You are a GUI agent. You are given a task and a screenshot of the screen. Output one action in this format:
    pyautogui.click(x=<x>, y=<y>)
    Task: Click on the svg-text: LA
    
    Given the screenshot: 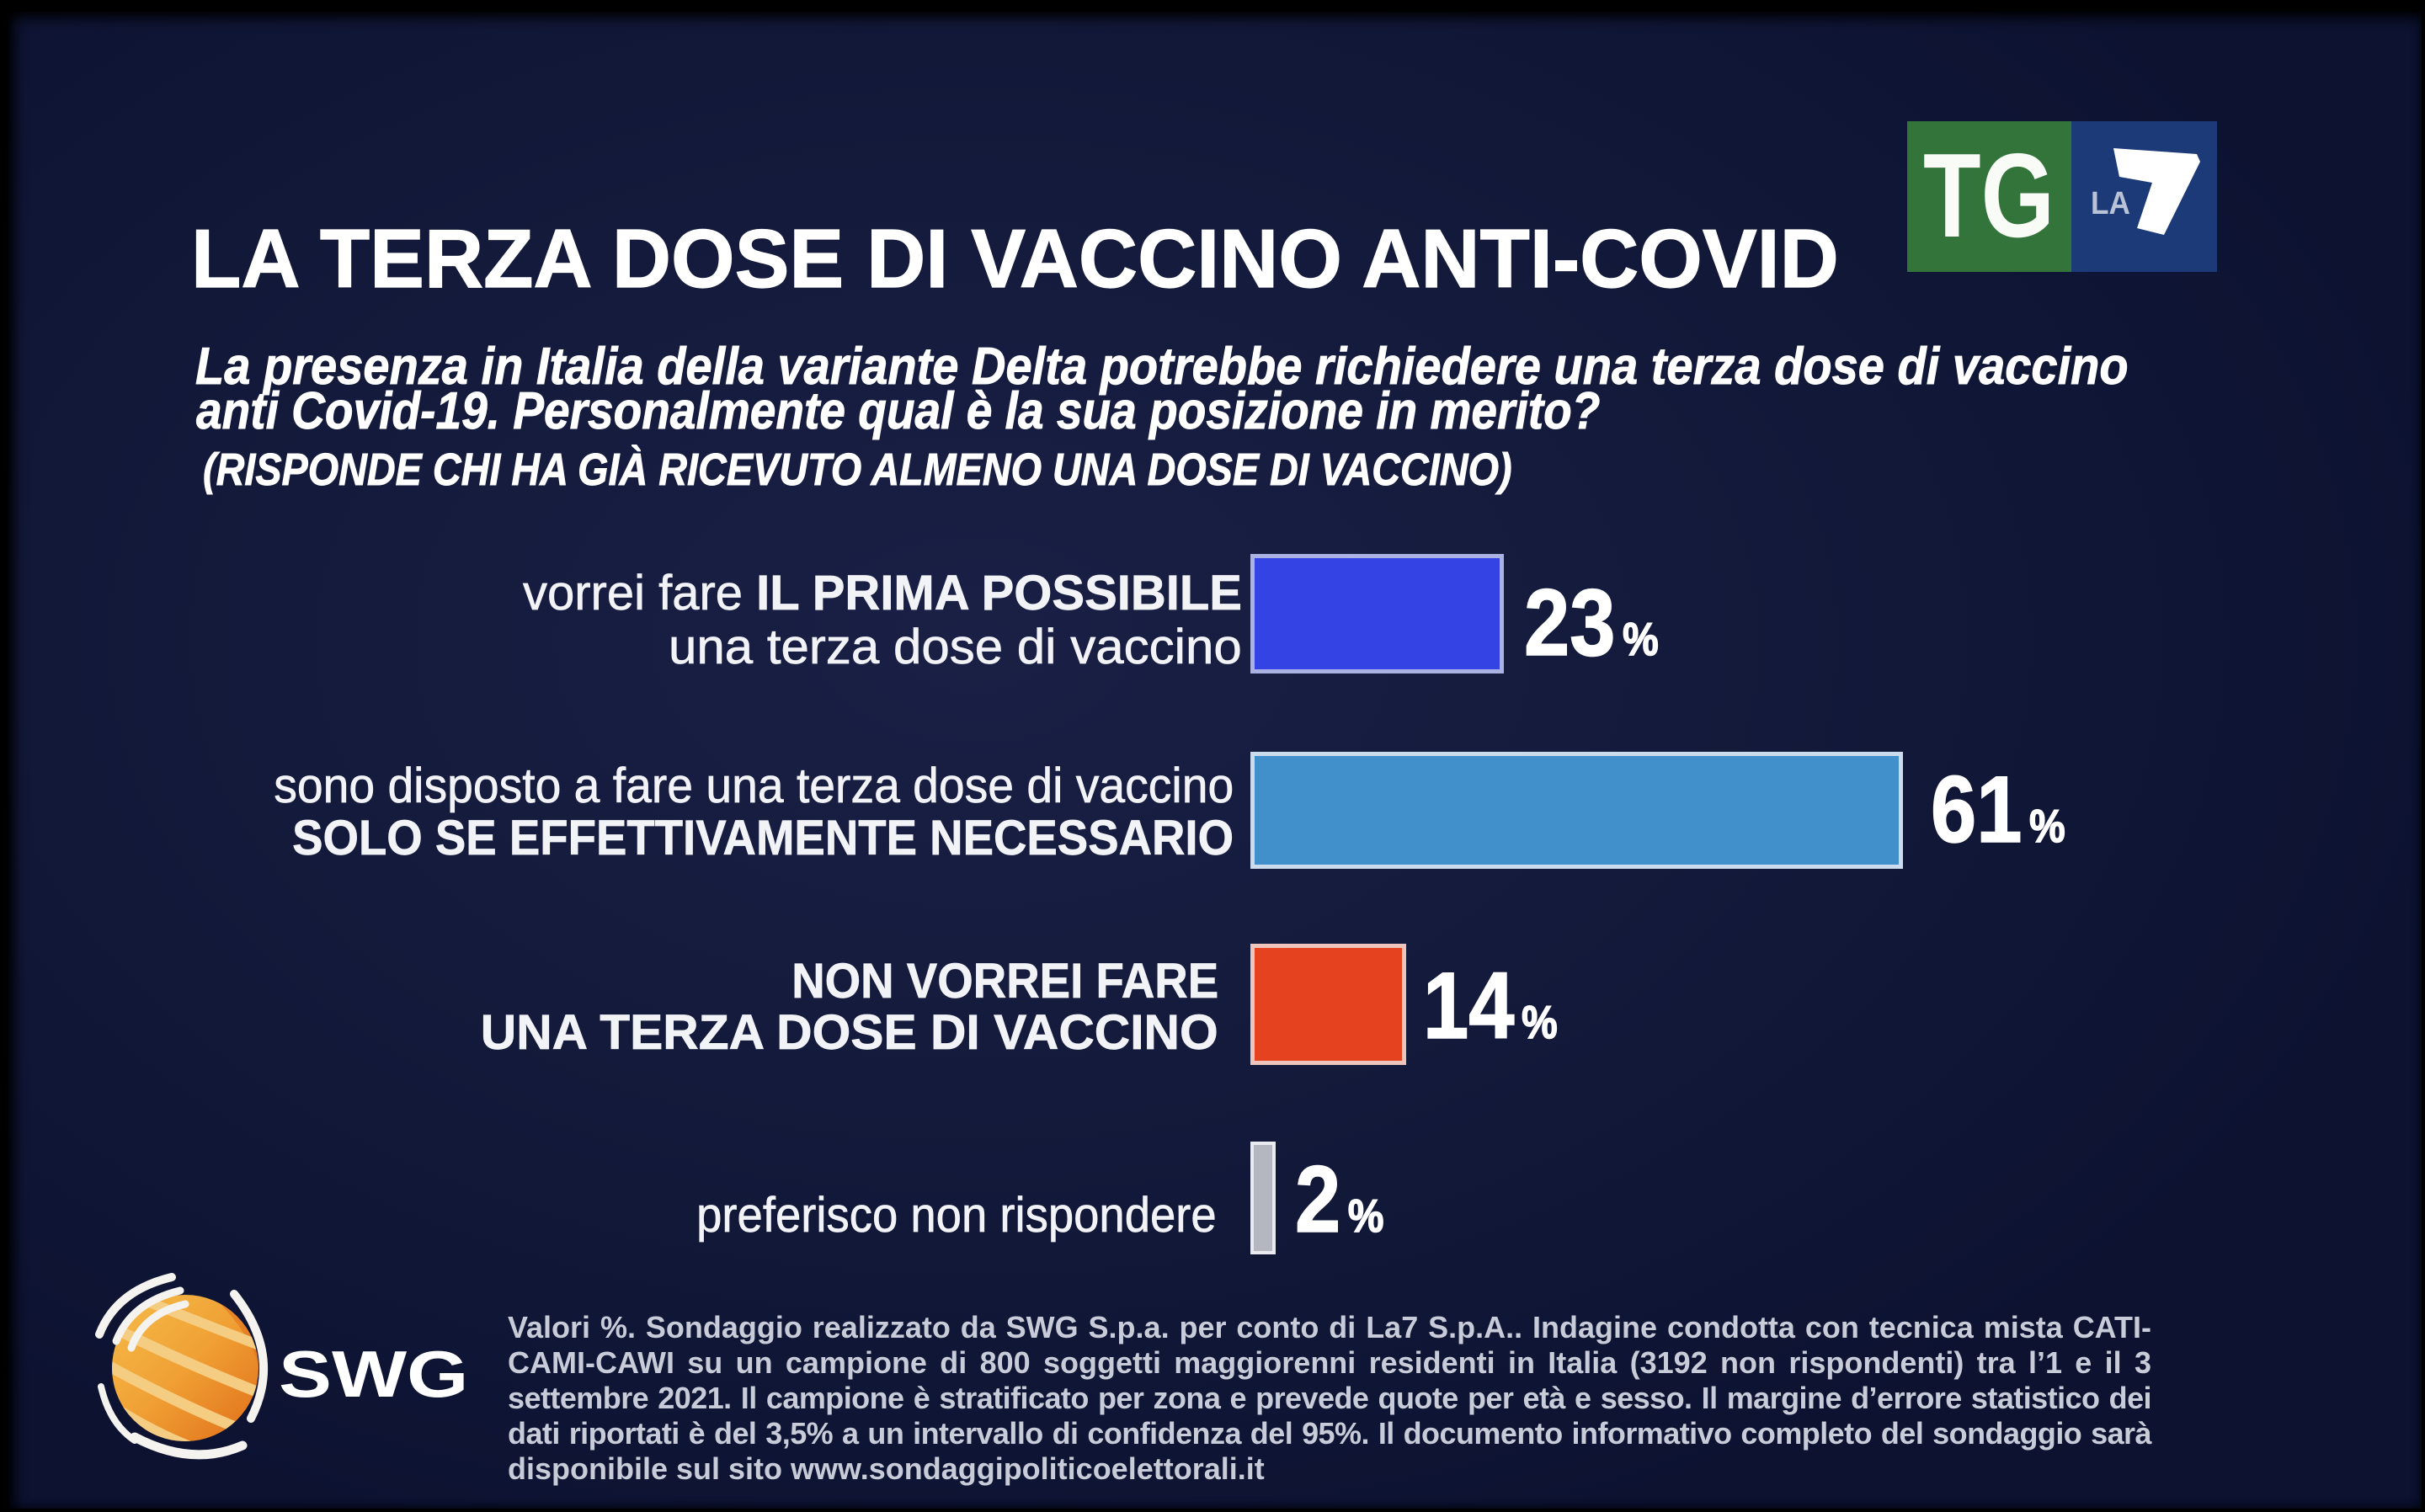 What is the action you would take?
    pyautogui.click(x=2110, y=204)
    